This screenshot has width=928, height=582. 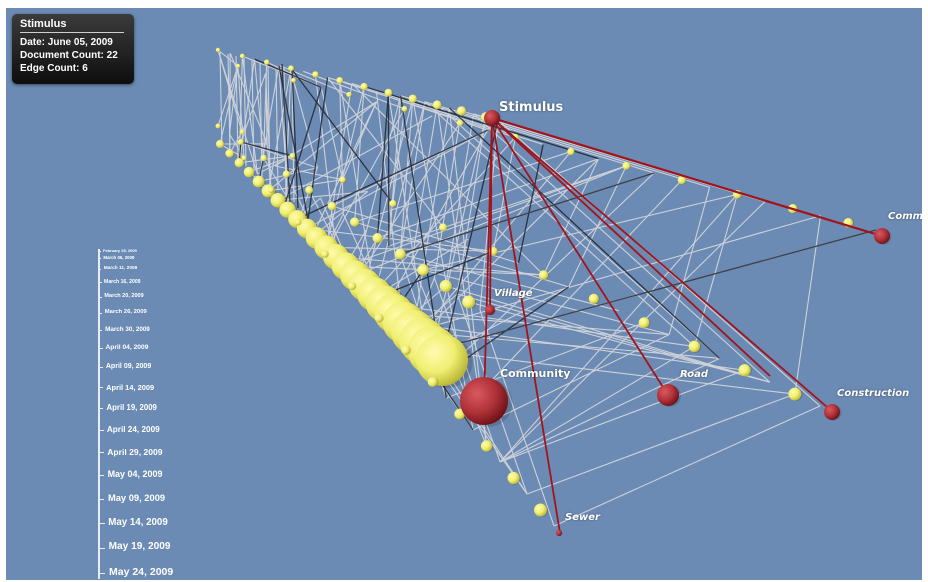 I want to click on timeline-date-label: March 06, 2009, so click(x=119, y=258).